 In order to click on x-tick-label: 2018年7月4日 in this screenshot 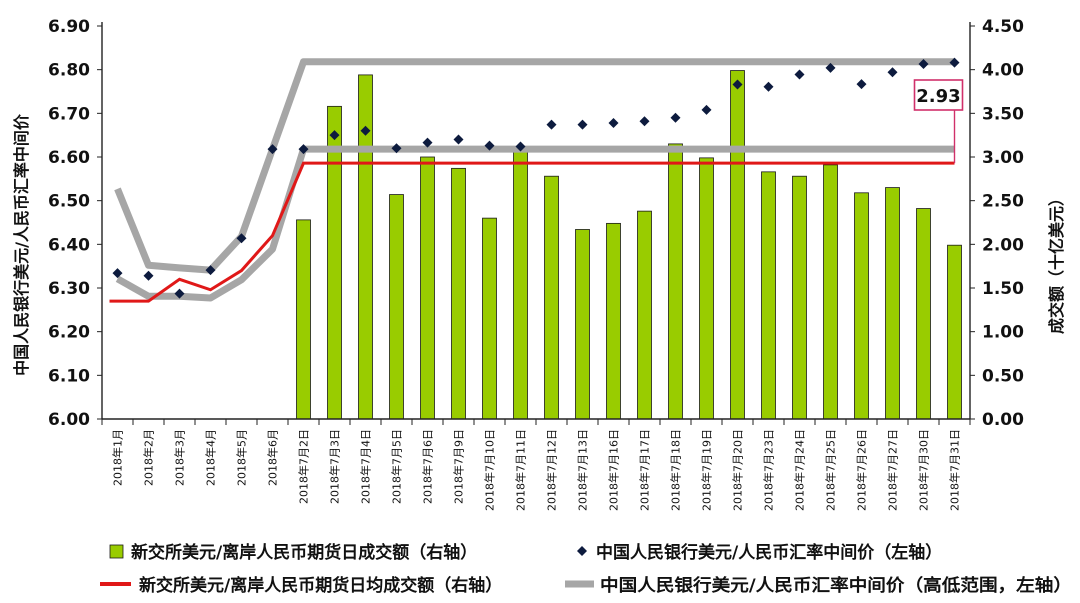, I will do `click(366, 466)`.